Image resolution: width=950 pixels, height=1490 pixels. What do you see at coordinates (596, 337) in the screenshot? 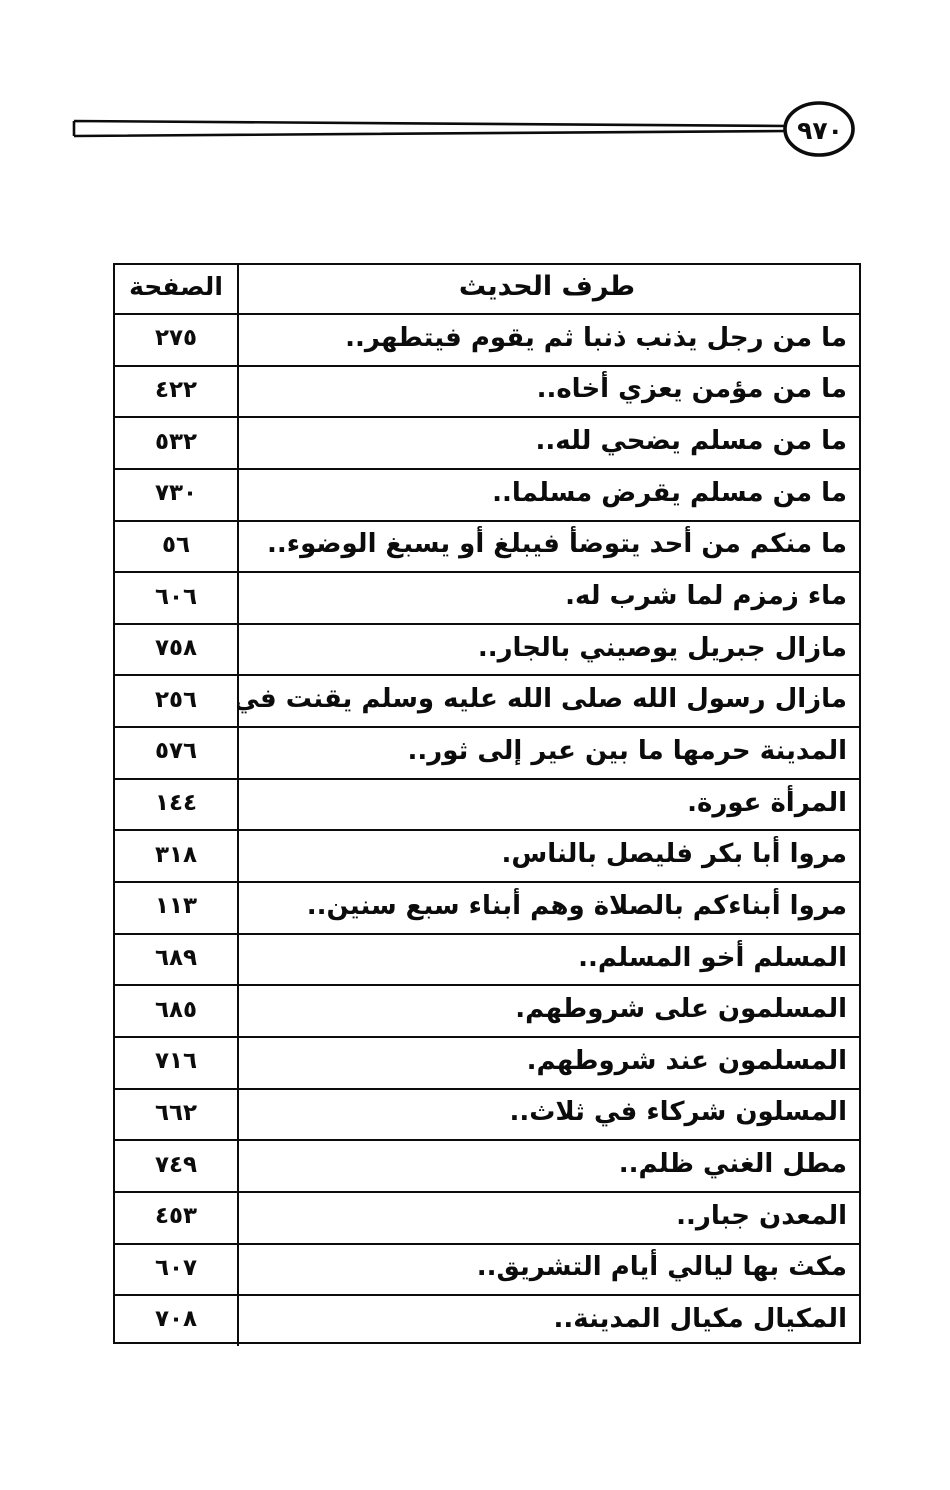
I see `row-hadith: ما من رجل يذنب ذنبا ثم يقوم فيتطهر..` at bounding box center [596, 337].